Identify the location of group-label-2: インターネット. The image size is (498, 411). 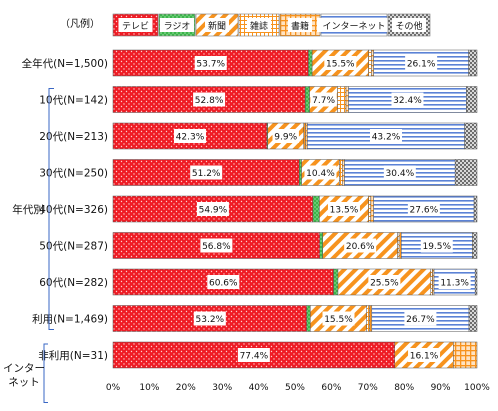
(25, 373).